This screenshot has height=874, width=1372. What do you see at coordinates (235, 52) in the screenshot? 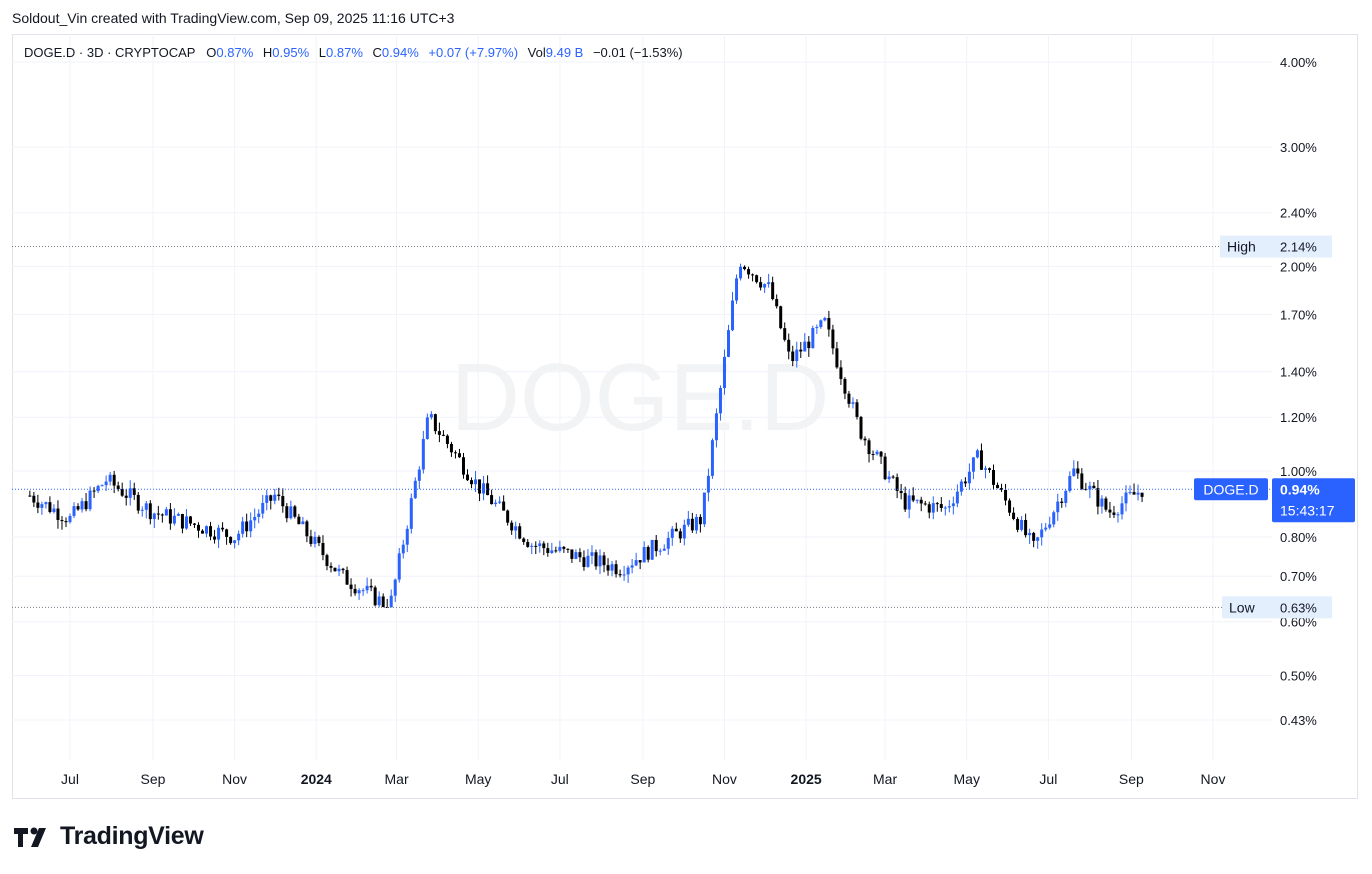
I see `legend-open-value: 0.87%` at bounding box center [235, 52].